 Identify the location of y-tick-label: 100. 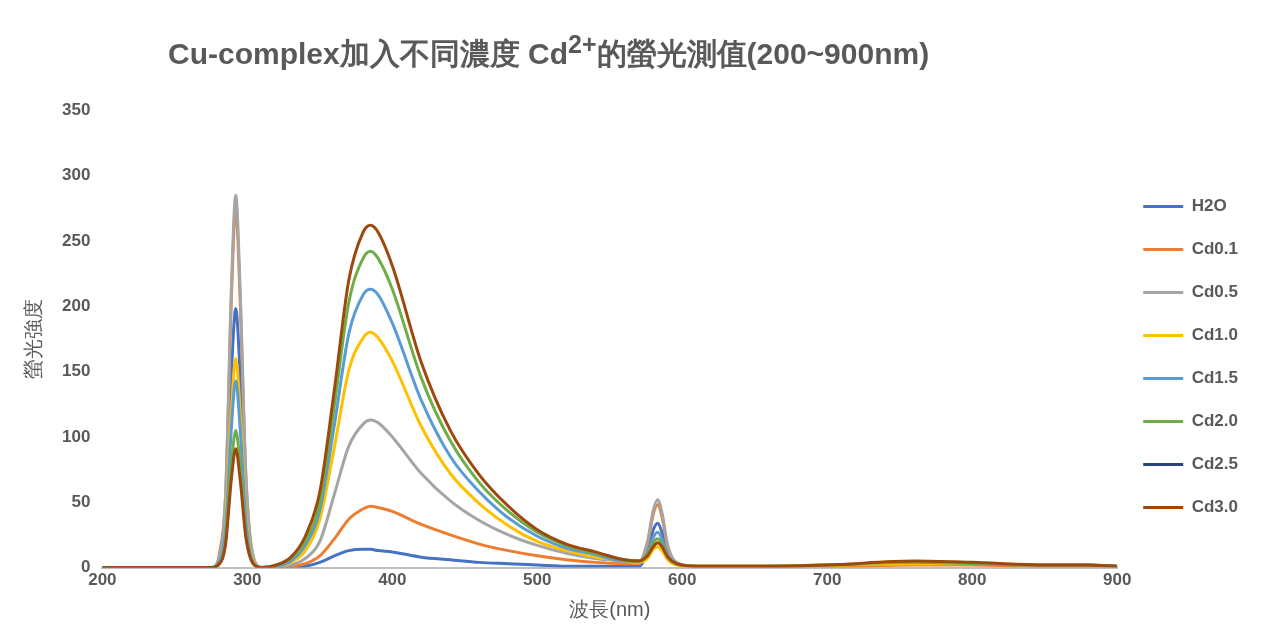
(76, 436).